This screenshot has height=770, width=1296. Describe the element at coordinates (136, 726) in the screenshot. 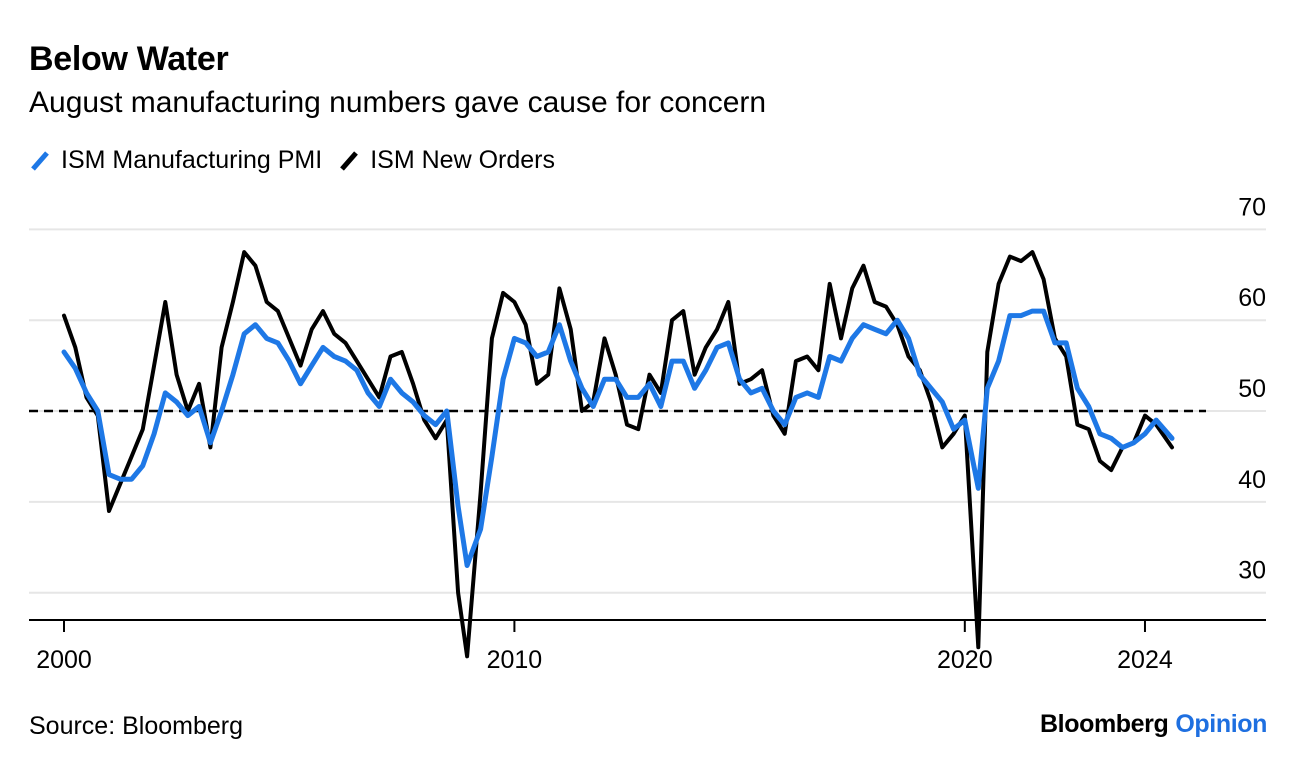

I see `source-note: Source: Bloomberg` at that location.